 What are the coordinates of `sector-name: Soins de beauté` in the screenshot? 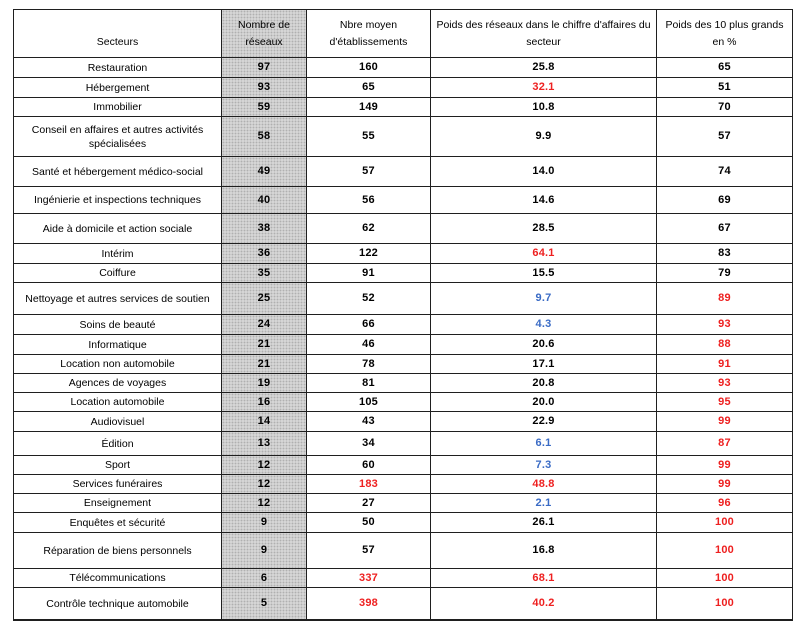 It's located at (117, 324).